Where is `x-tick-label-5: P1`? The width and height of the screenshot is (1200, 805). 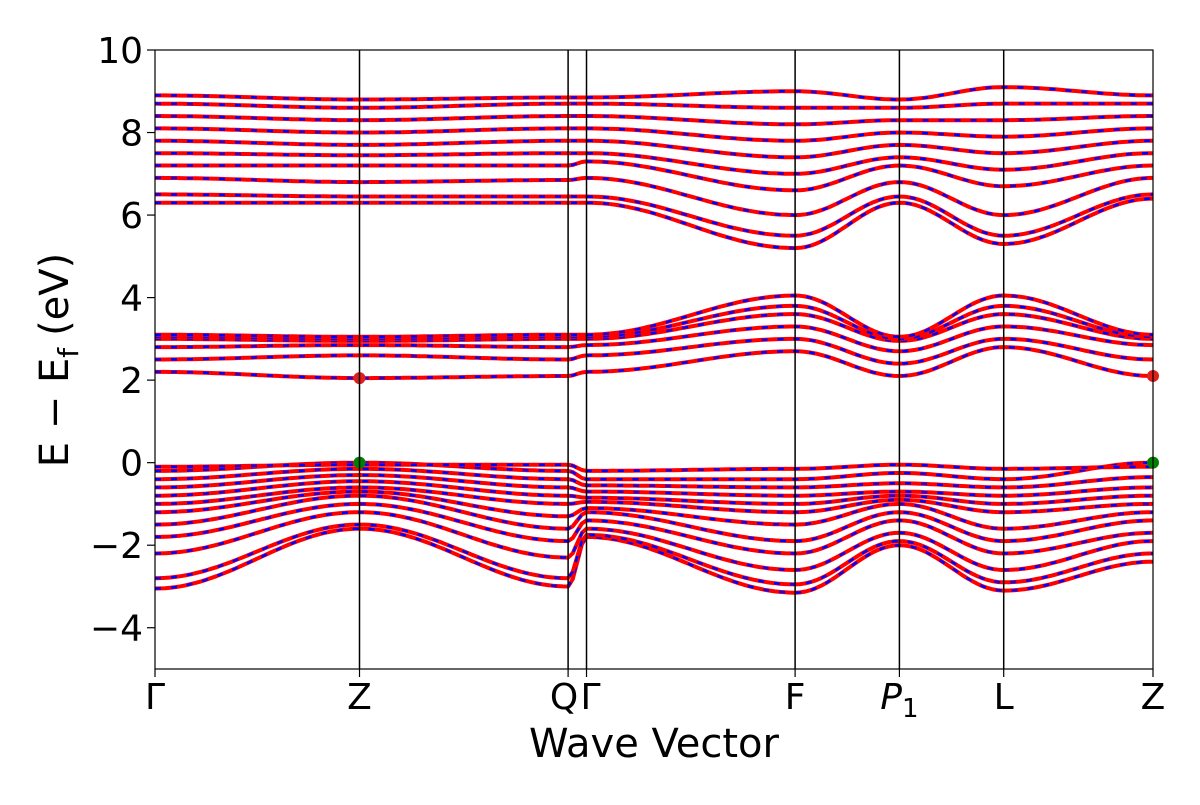
x-tick-label-5: P1 is located at coordinates (899, 700).